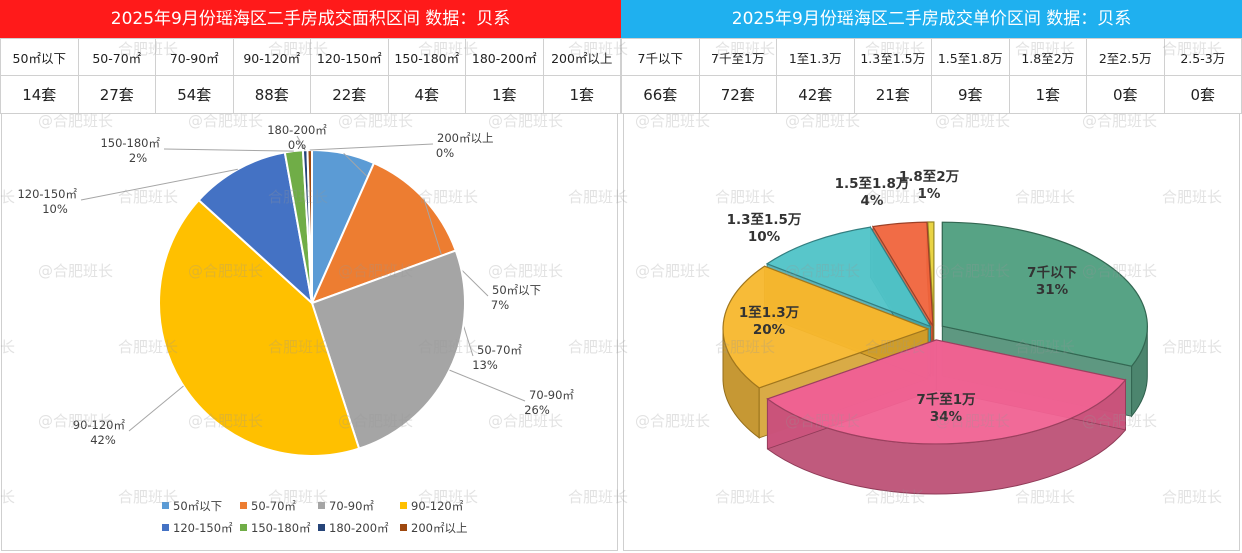  Describe the element at coordinates (500, 305) in the screenshot. I see `slice-percent-label: 7%` at that location.